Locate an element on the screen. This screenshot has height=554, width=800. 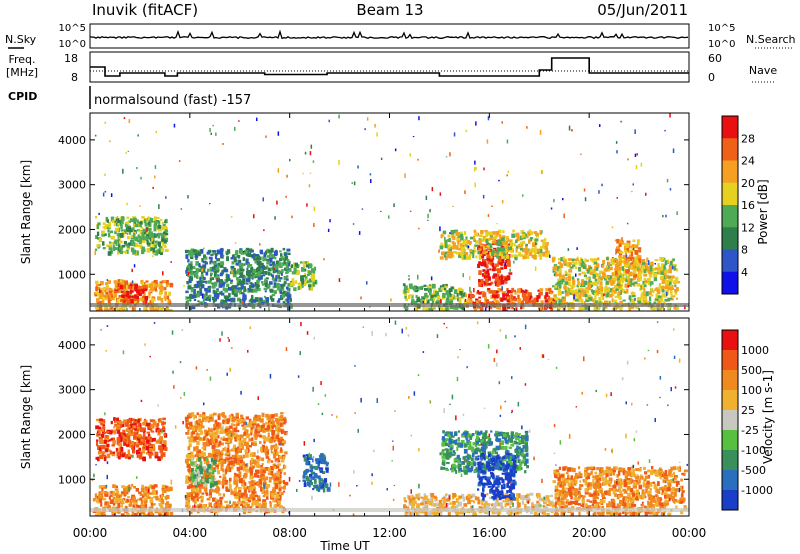
power-colorbar-tick: 12 is located at coordinates (748, 227).